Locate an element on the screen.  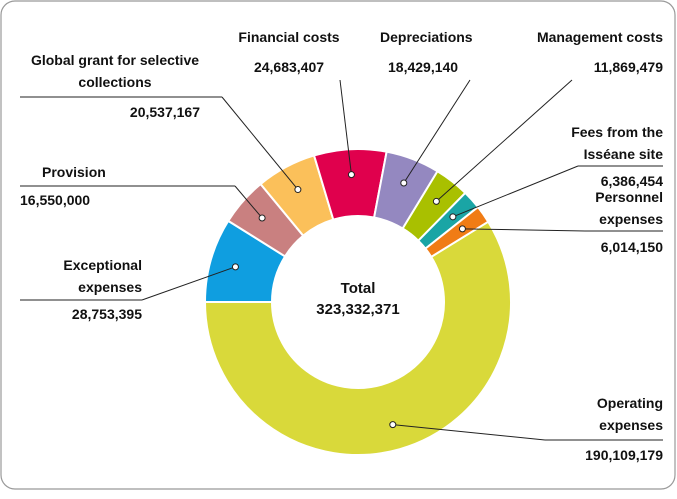
category-label: Provision is located at coordinates (74, 172).